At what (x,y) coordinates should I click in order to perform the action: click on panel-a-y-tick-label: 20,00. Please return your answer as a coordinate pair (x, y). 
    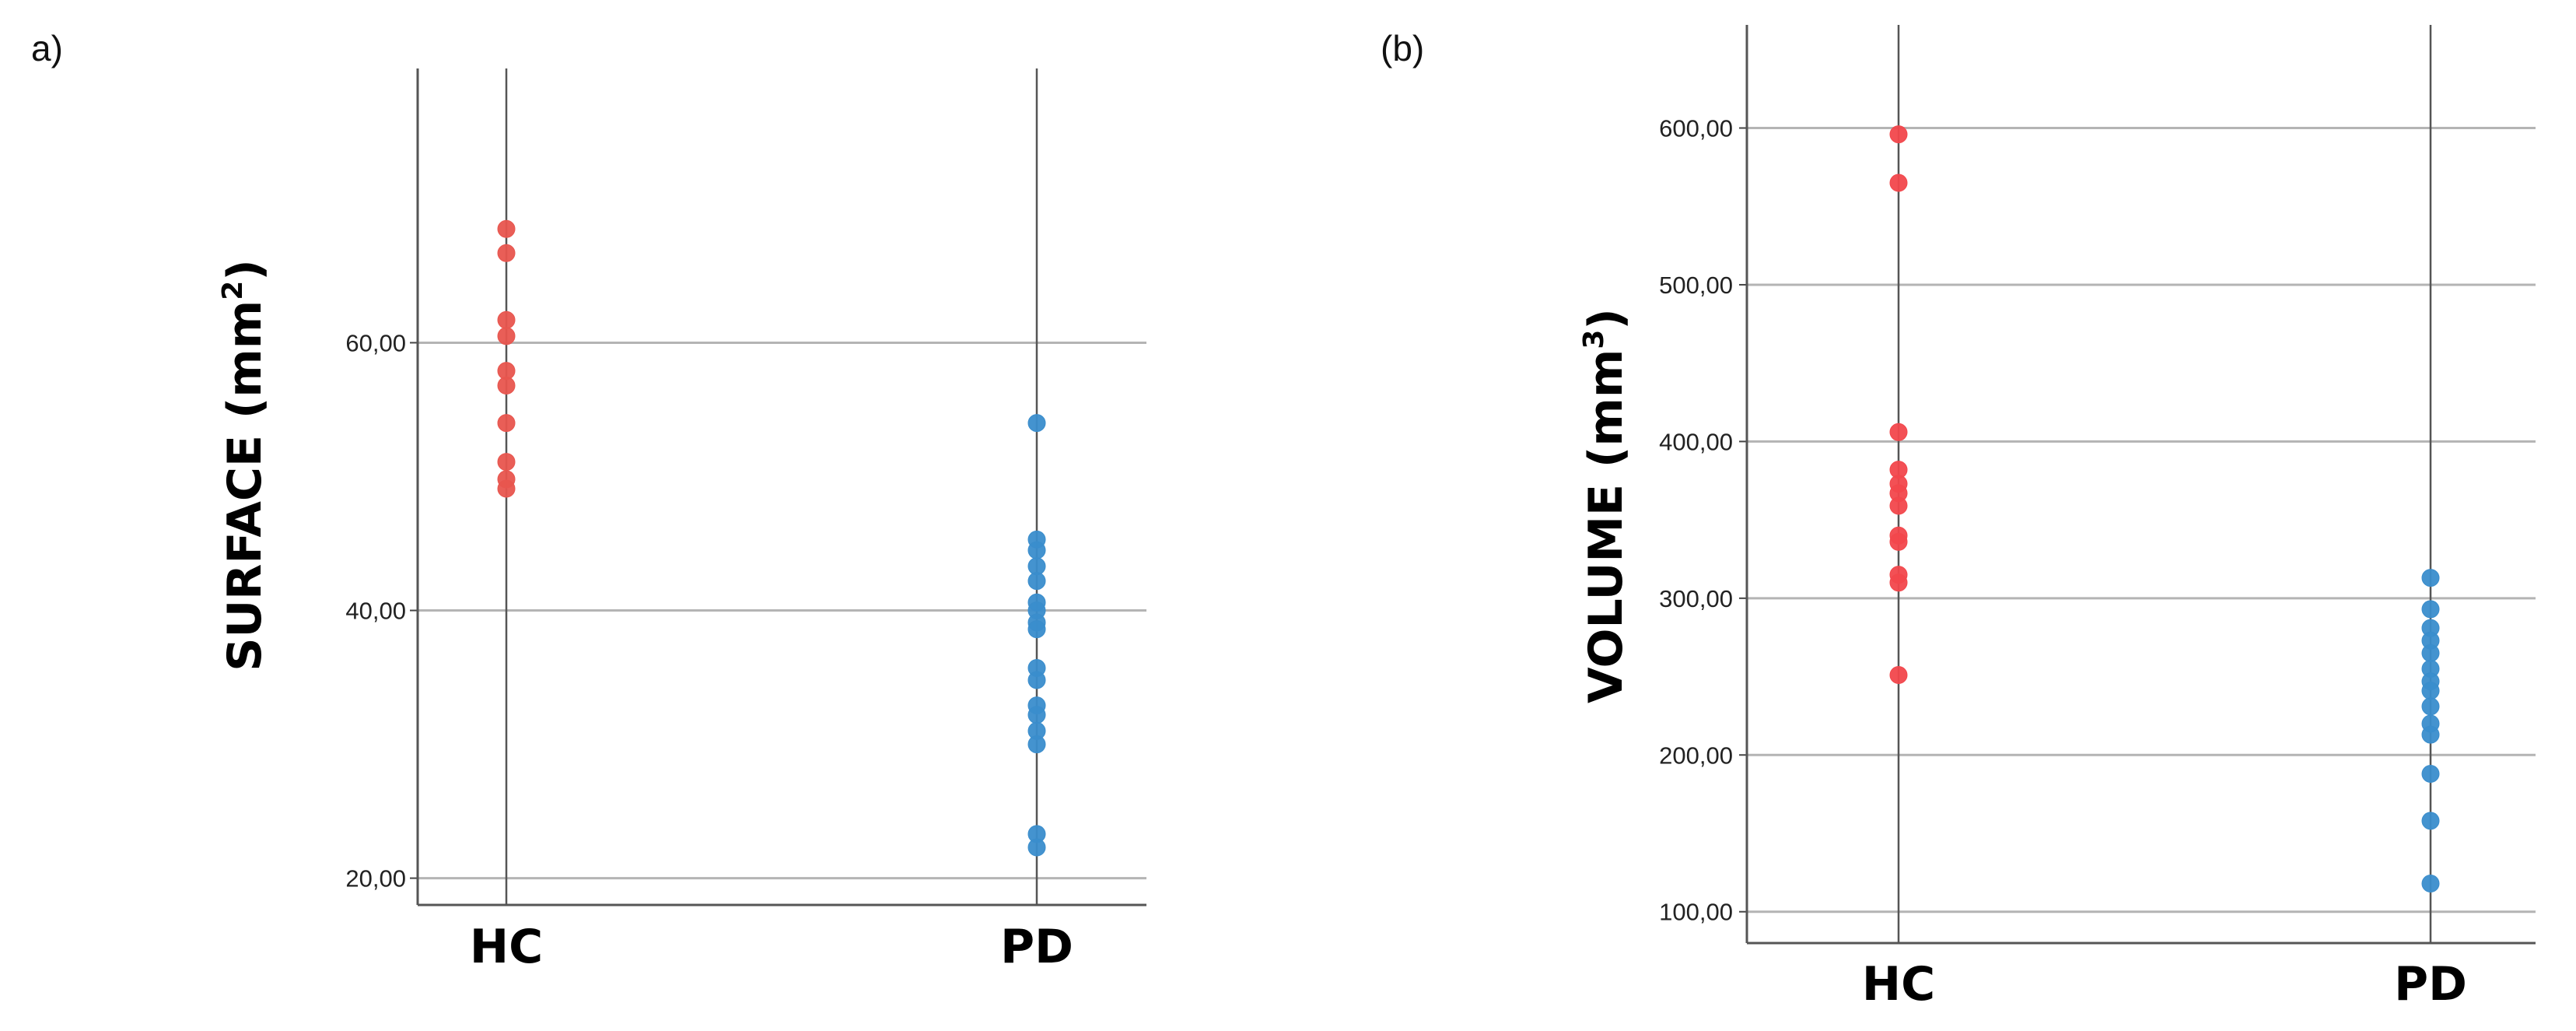
    Looking at the image, I should click on (376, 879).